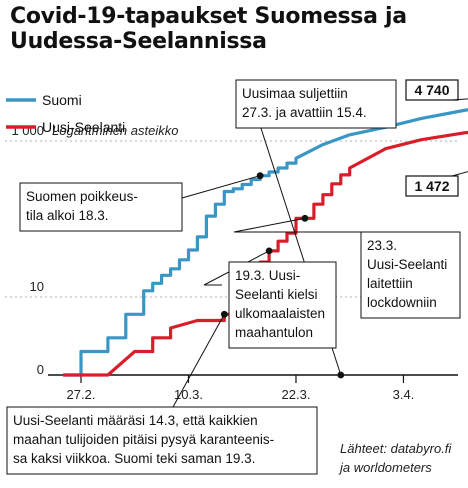 Image resolution: width=468 pixels, height=488 pixels. I want to click on y-tick-label: 10, so click(37, 286).